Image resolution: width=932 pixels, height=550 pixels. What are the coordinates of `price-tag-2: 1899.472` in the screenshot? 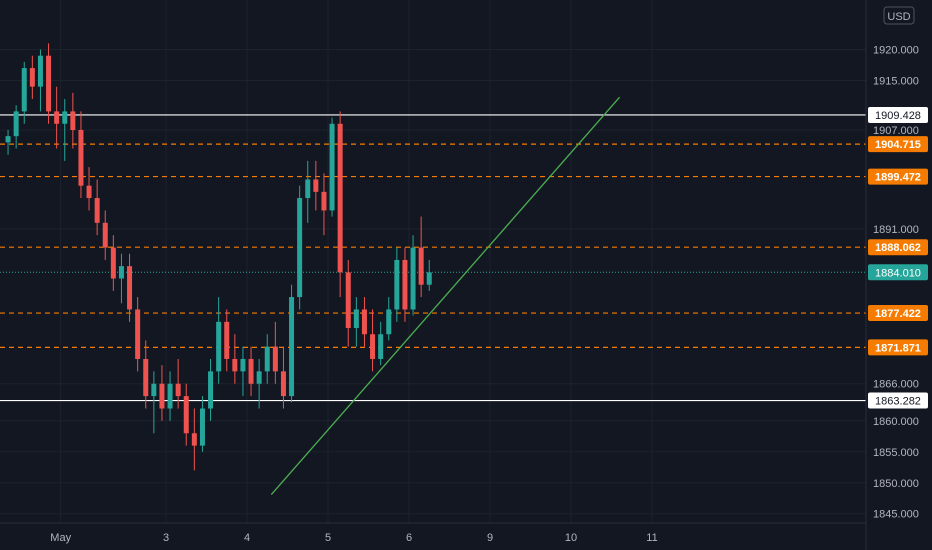 It's located at (898, 178).